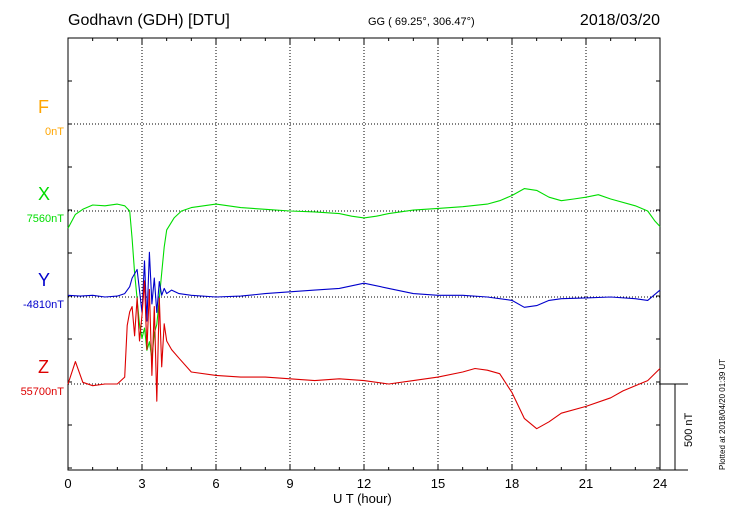  What do you see at coordinates (364, 286) in the screenshot?
I see `series-line-y` at bounding box center [364, 286].